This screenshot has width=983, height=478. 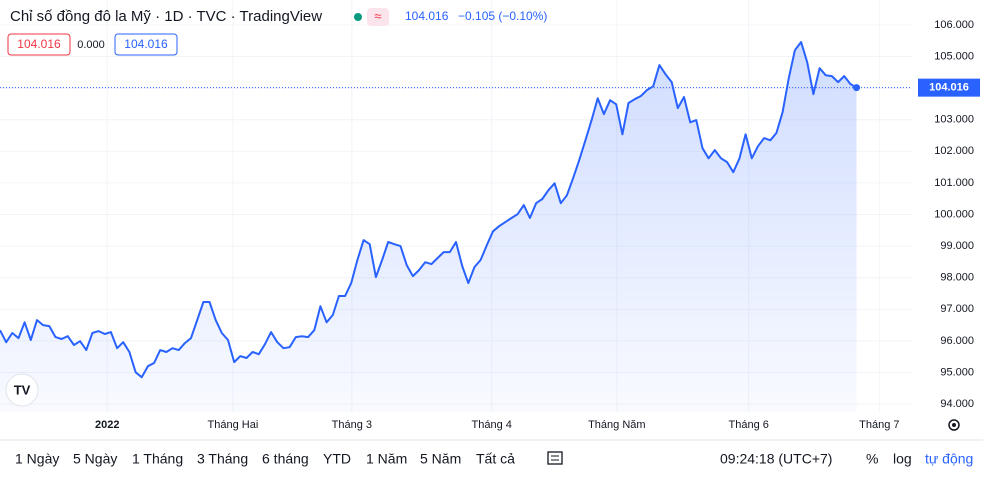 What do you see at coordinates (352, 425) in the screenshot?
I see `x-tick-label: Tháng 3` at bounding box center [352, 425].